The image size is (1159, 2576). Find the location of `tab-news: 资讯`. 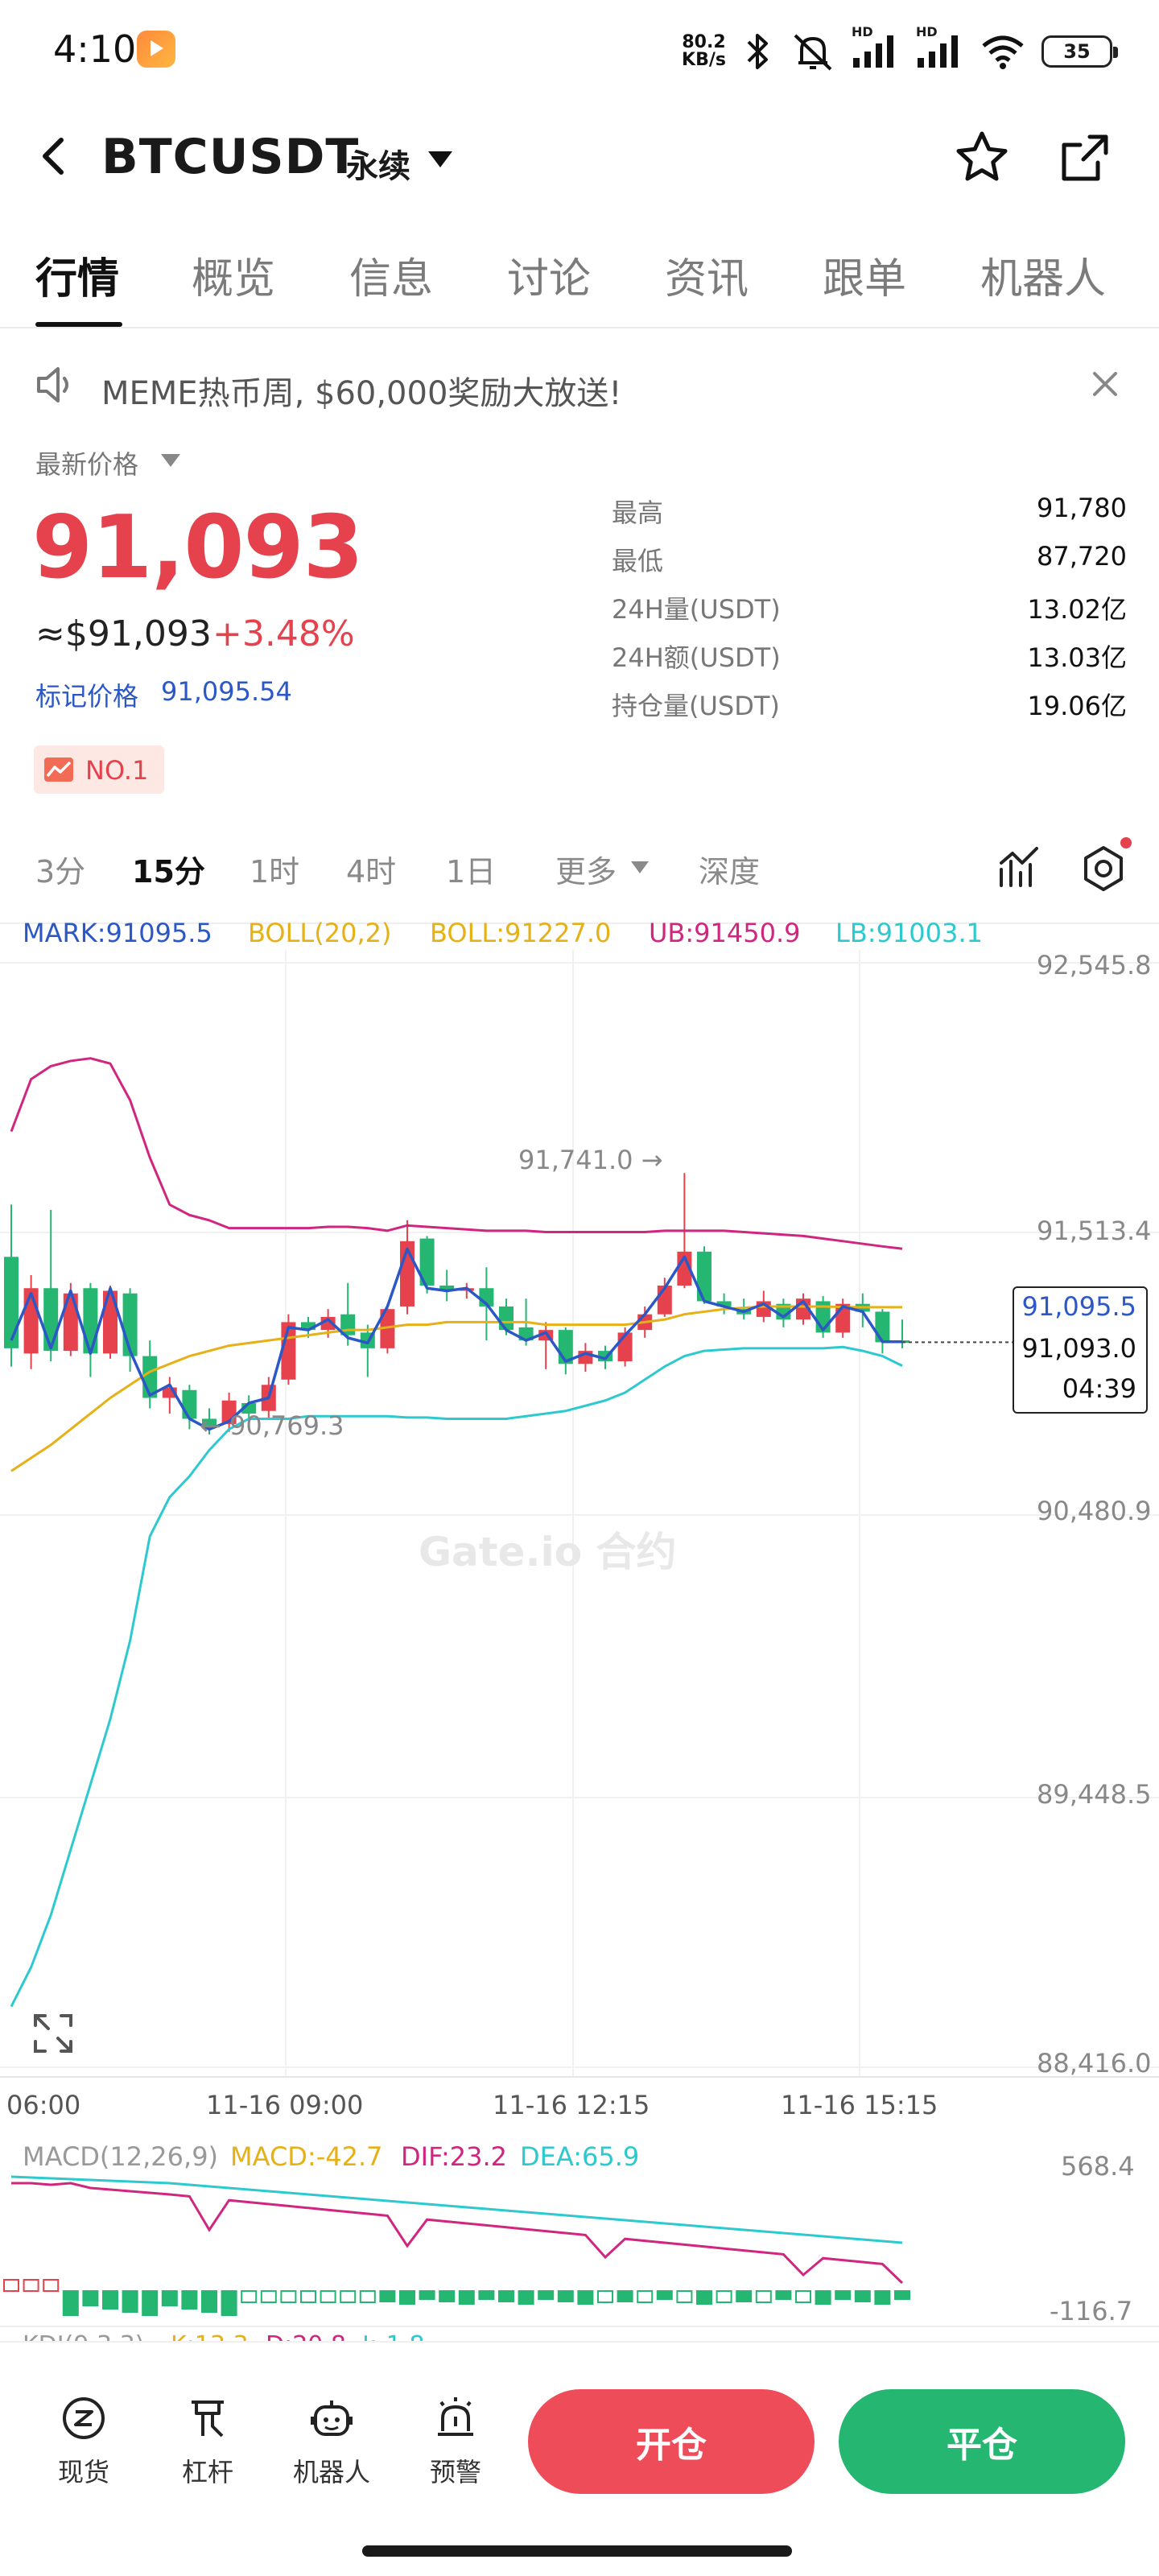

tab-news: 资讯 is located at coordinates (707, 279).